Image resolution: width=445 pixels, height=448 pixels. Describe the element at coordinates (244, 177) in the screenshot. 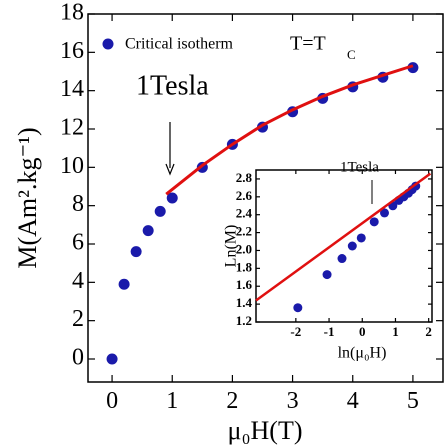

I see `y-tick-label: 2.8` at that location.